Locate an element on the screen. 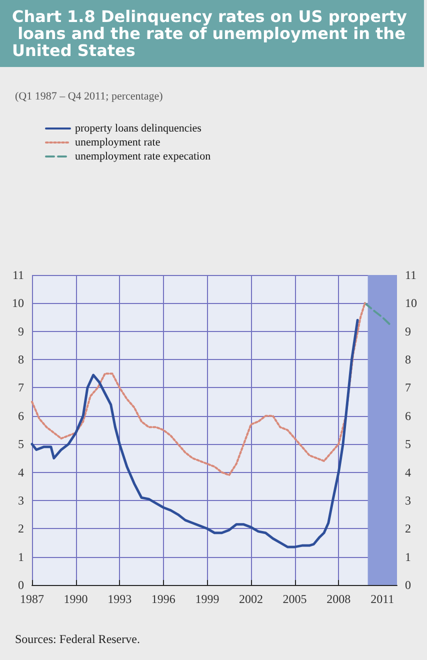 The height and width of the screenshot is (660, 427). legend-label: unemployment rate is located at coordinates (117, 142).